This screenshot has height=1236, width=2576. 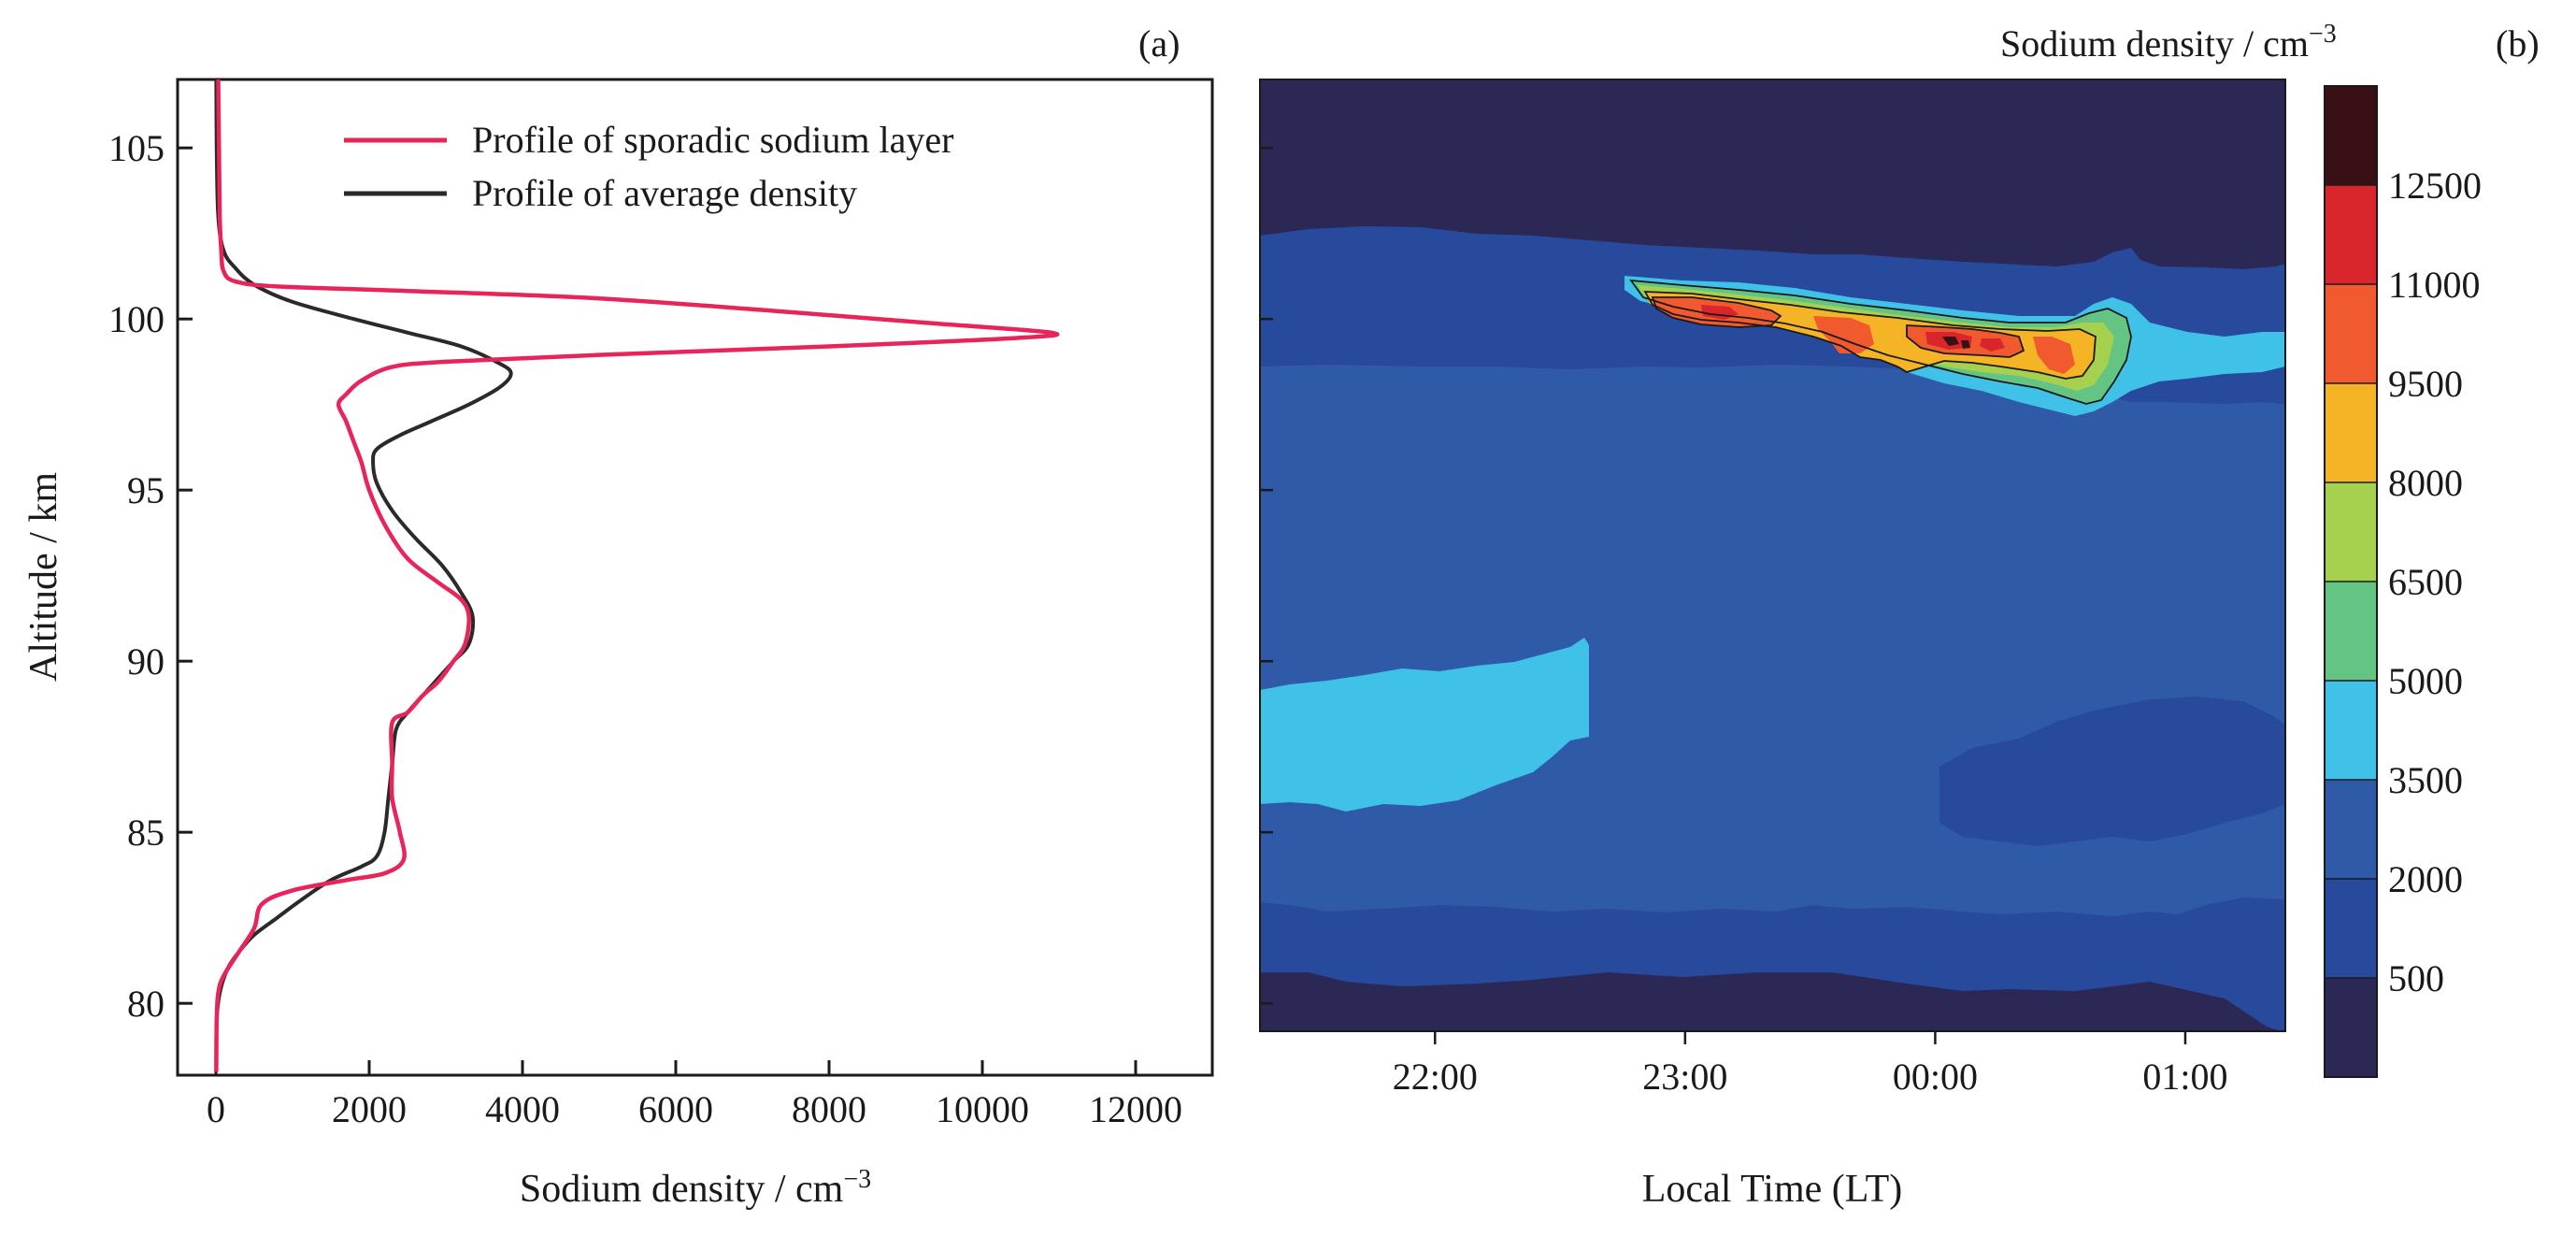 I want to click on panel-a-y-label: Altitude / km, so click(x=43, y=577).